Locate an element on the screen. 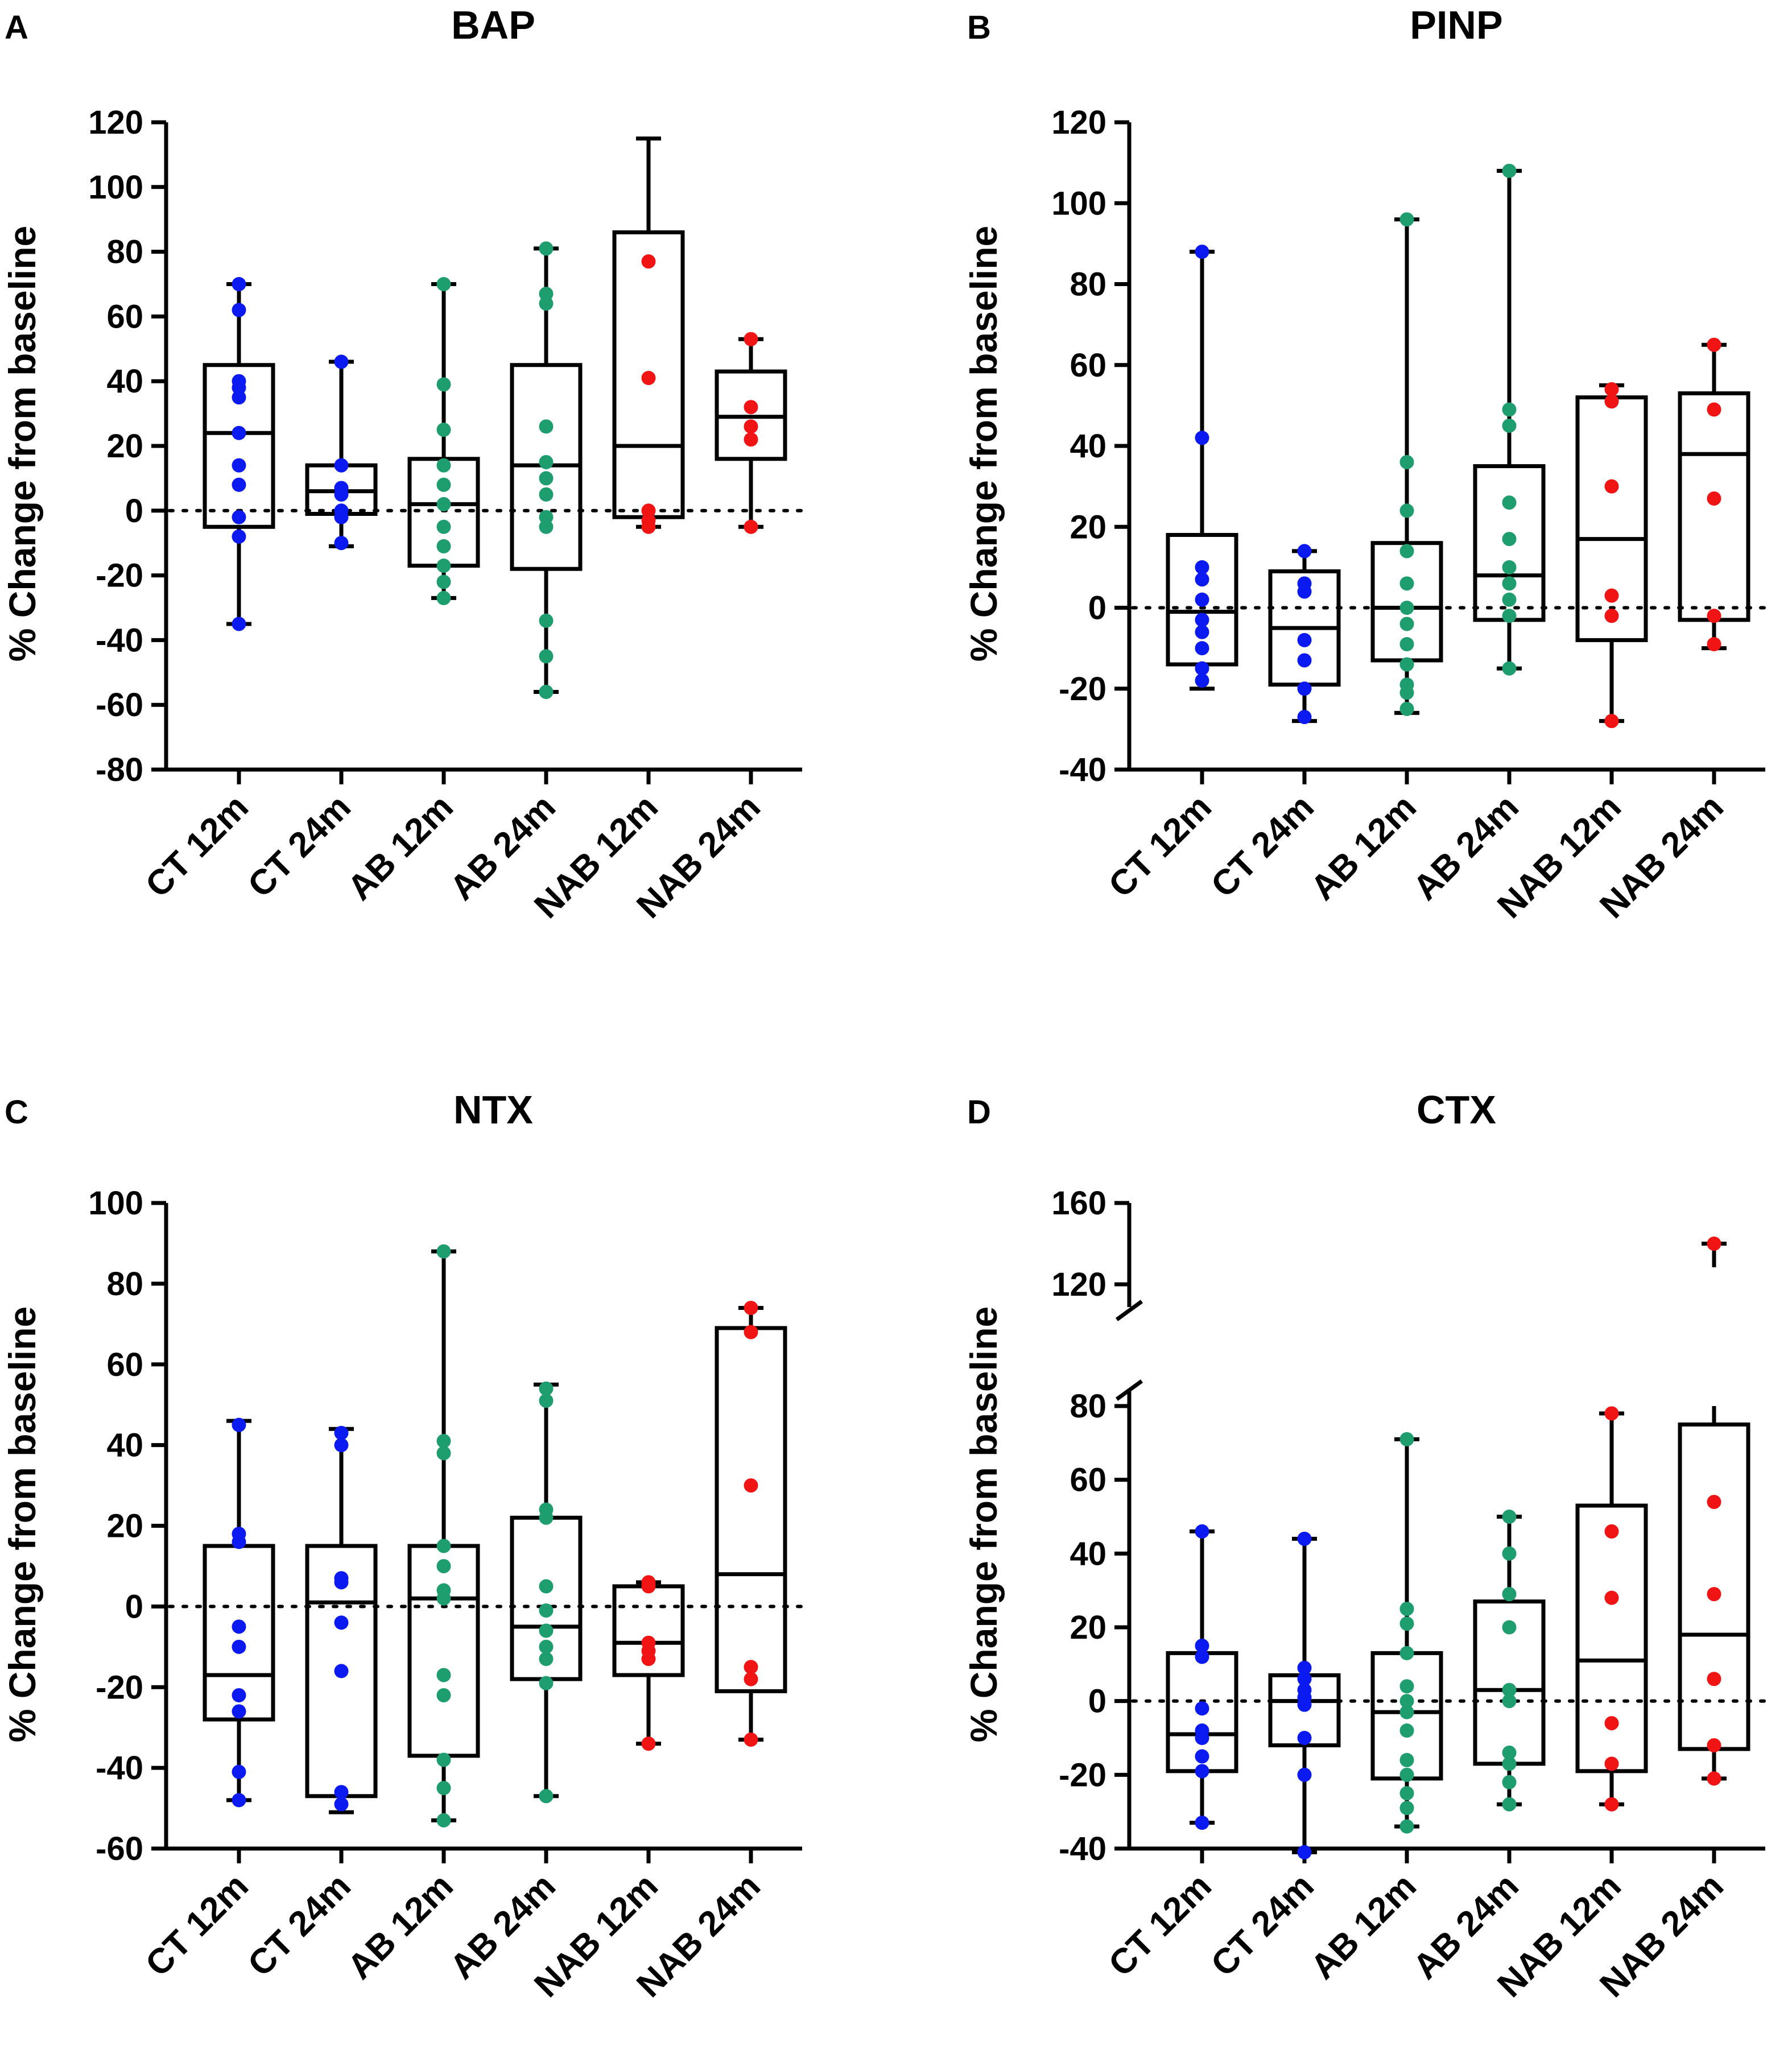 This screenshot has width=1792, height=2063. panel-d-title: CTX is located at coordinates (1456, 1110).